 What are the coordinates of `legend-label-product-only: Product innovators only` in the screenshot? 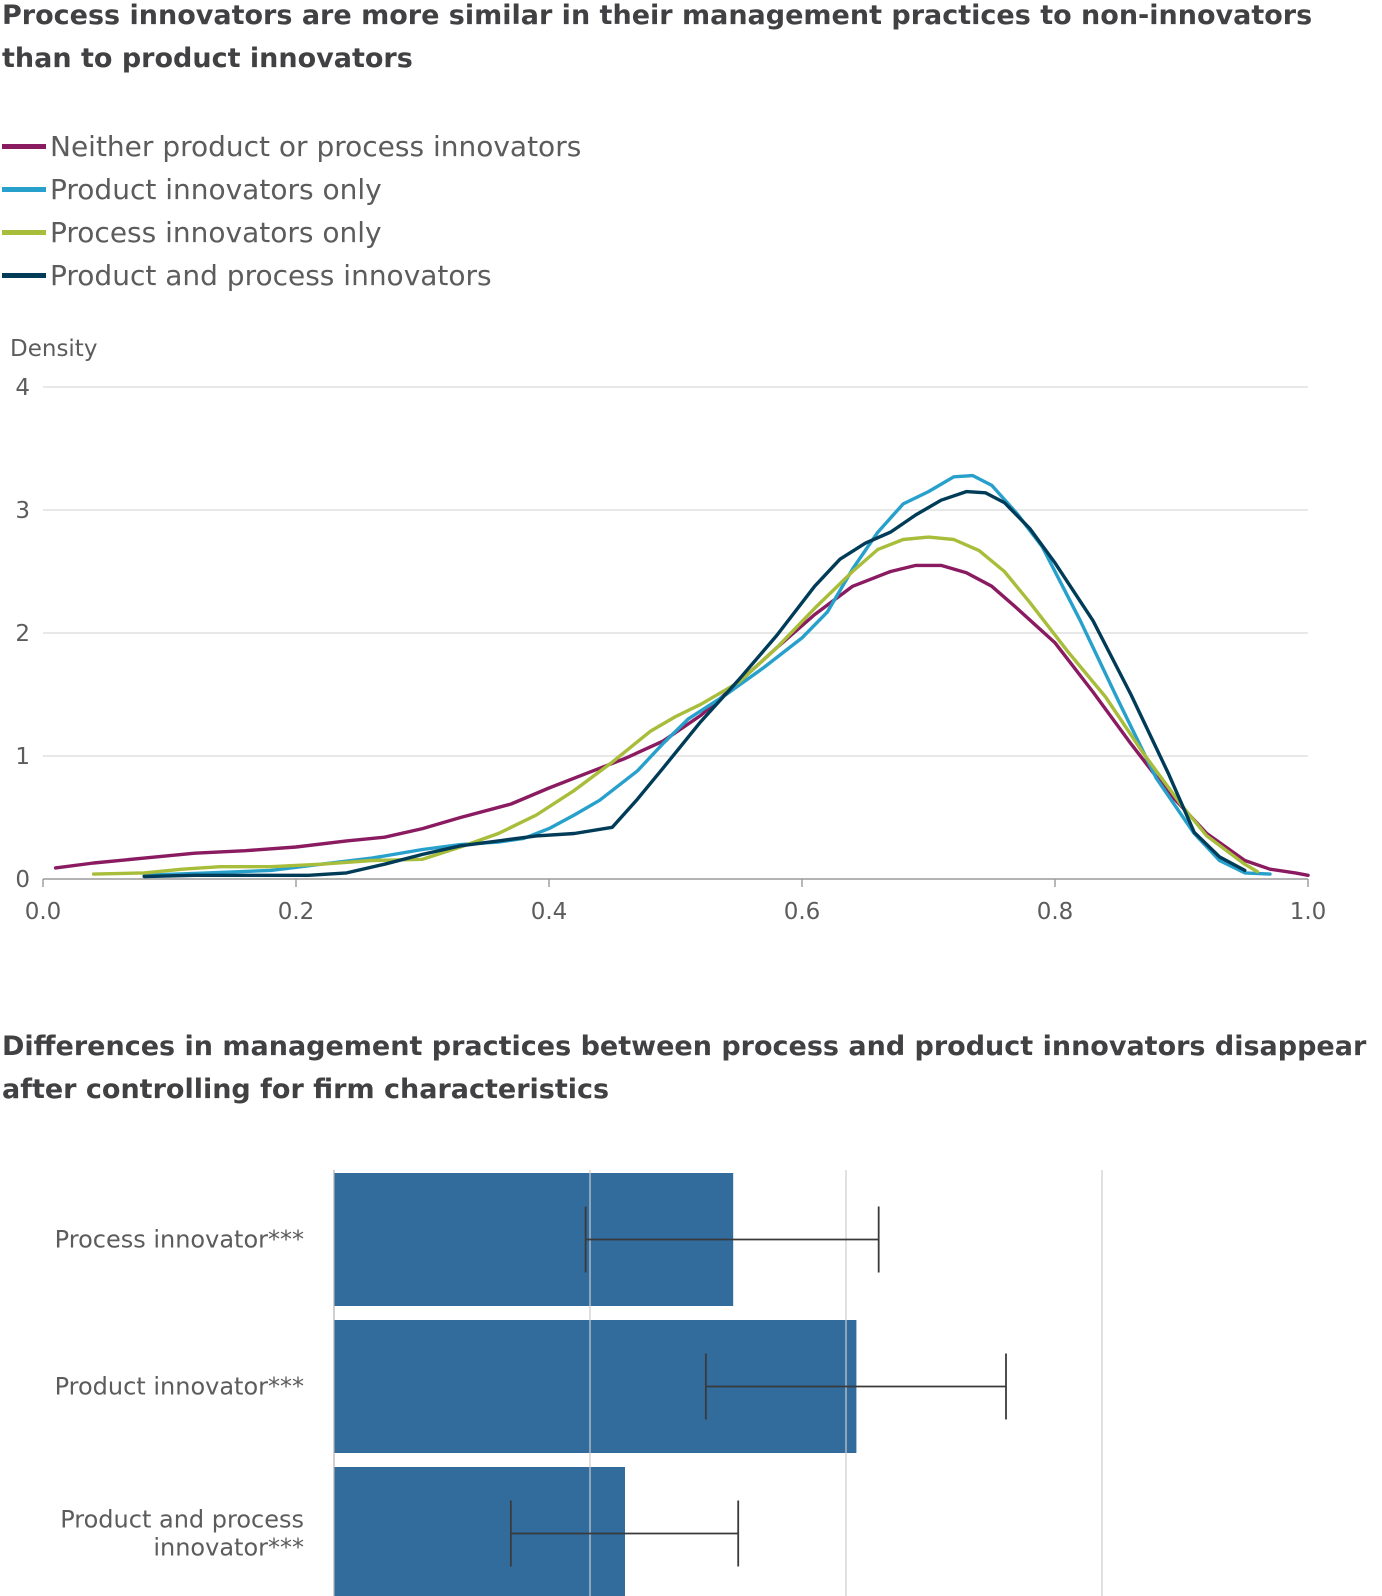 It's located at (216, 189).